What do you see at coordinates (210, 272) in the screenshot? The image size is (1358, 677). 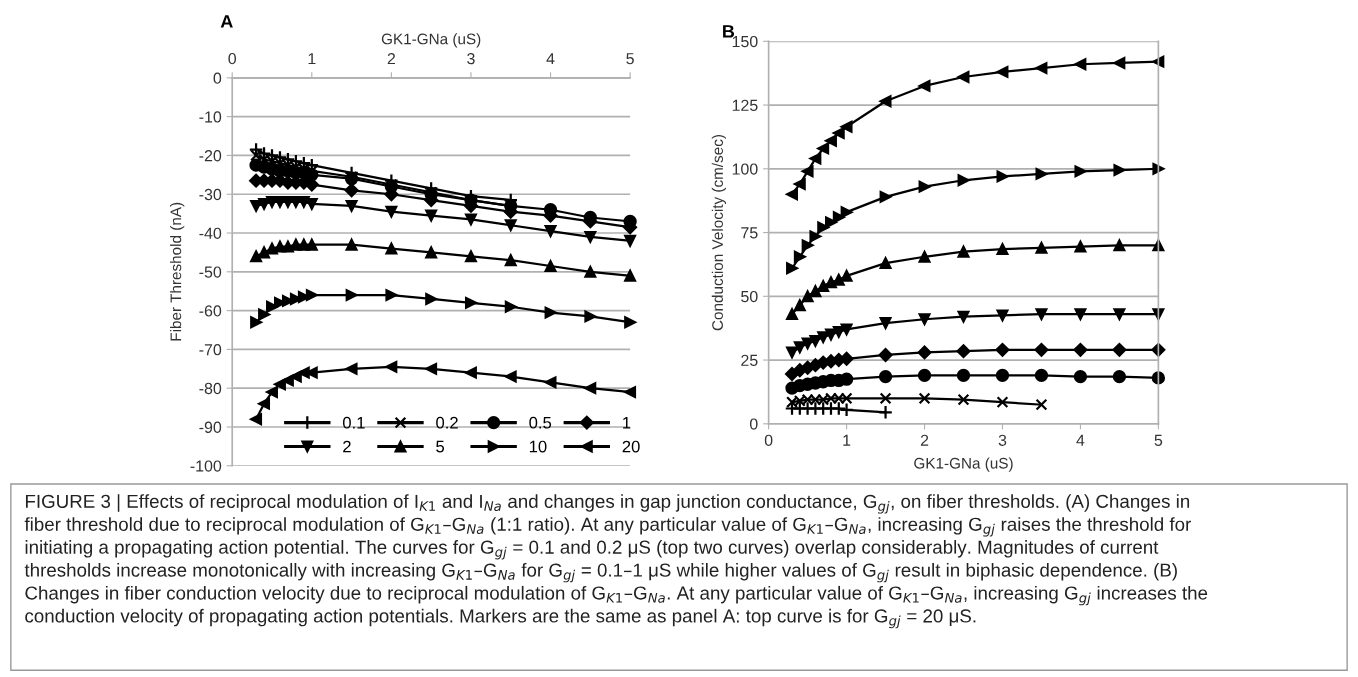 I see `y-tick-label: -50` at bounding box center [210, 272].